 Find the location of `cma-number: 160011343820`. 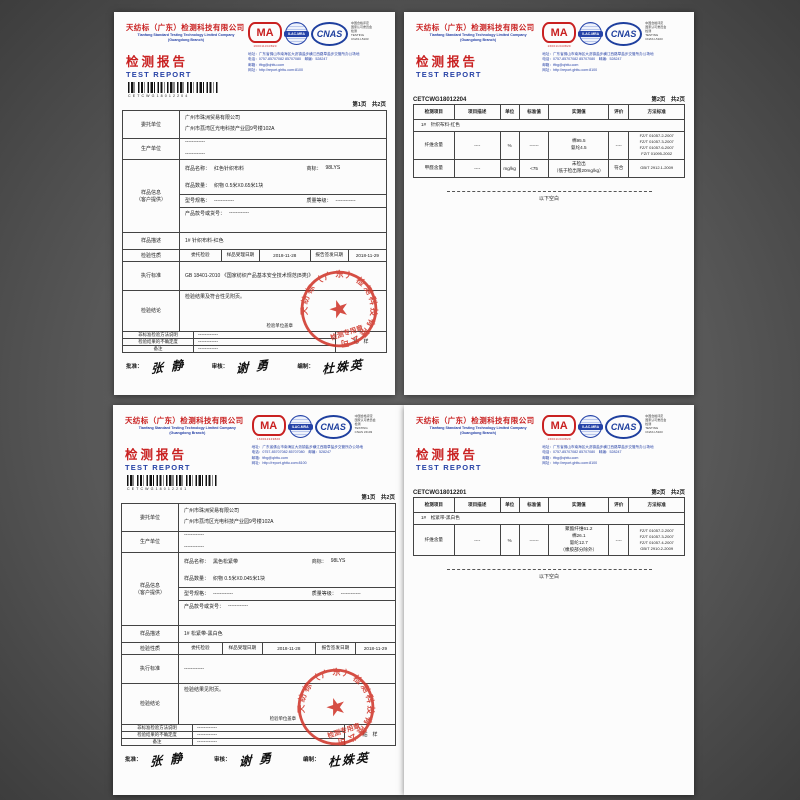

cma-number: 160011343820 is located at coordinates (559, 45).